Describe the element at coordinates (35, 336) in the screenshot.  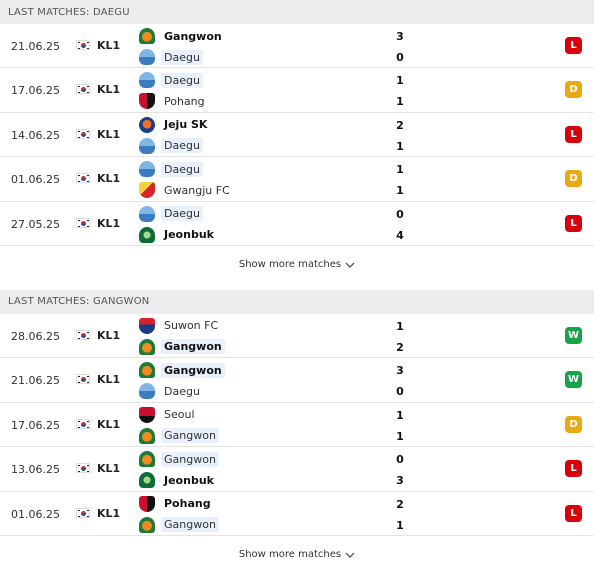
I see `match-date: 28.06.25` at that location.